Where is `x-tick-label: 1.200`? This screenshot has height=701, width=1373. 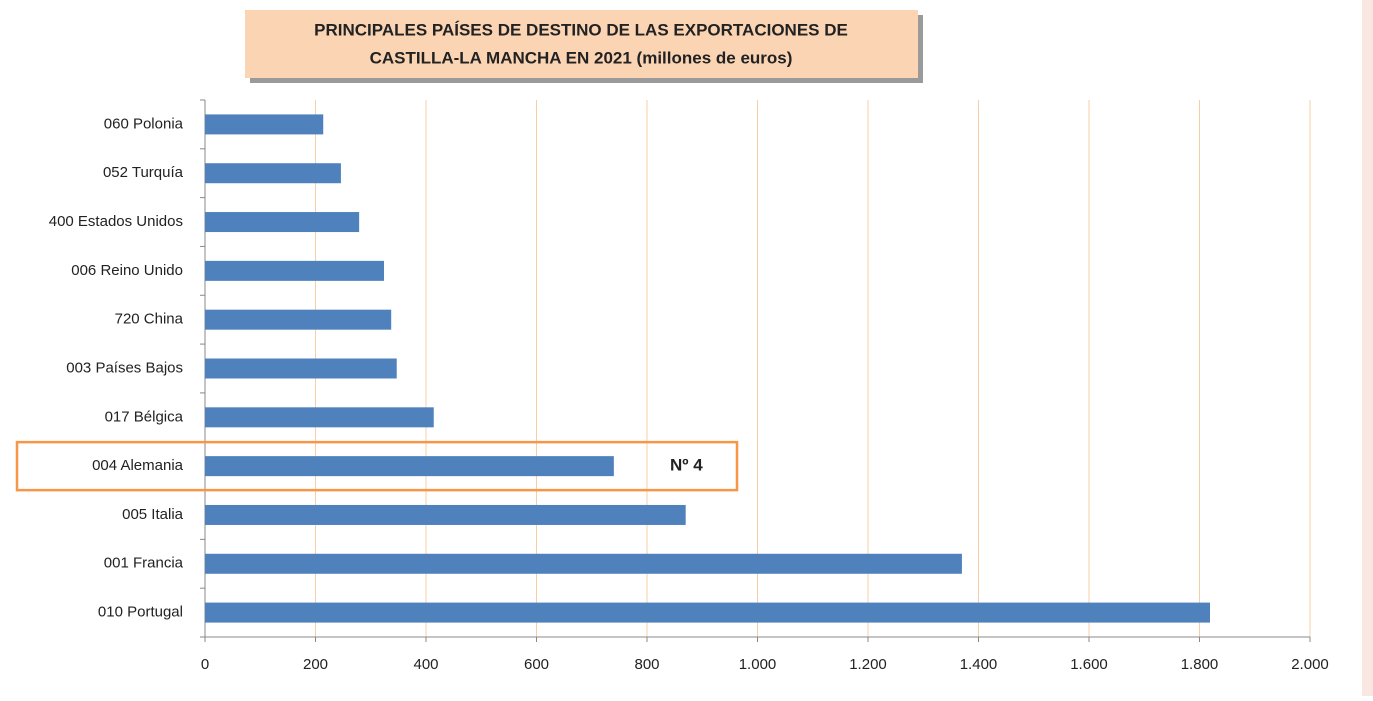
x-tick-label: 1.200 is located at coordinates (868, 664).